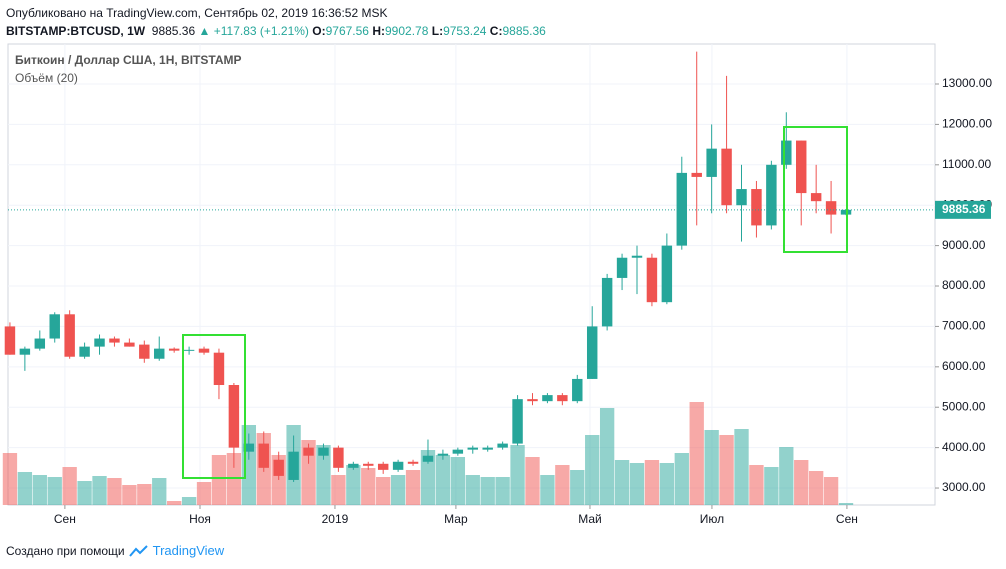 The width and height of the screenshot is (1006, 569). What do you see at coordinates (188, 550) in the screenshot?
I see `brand: TradingView` at bounding box center [188, 550].